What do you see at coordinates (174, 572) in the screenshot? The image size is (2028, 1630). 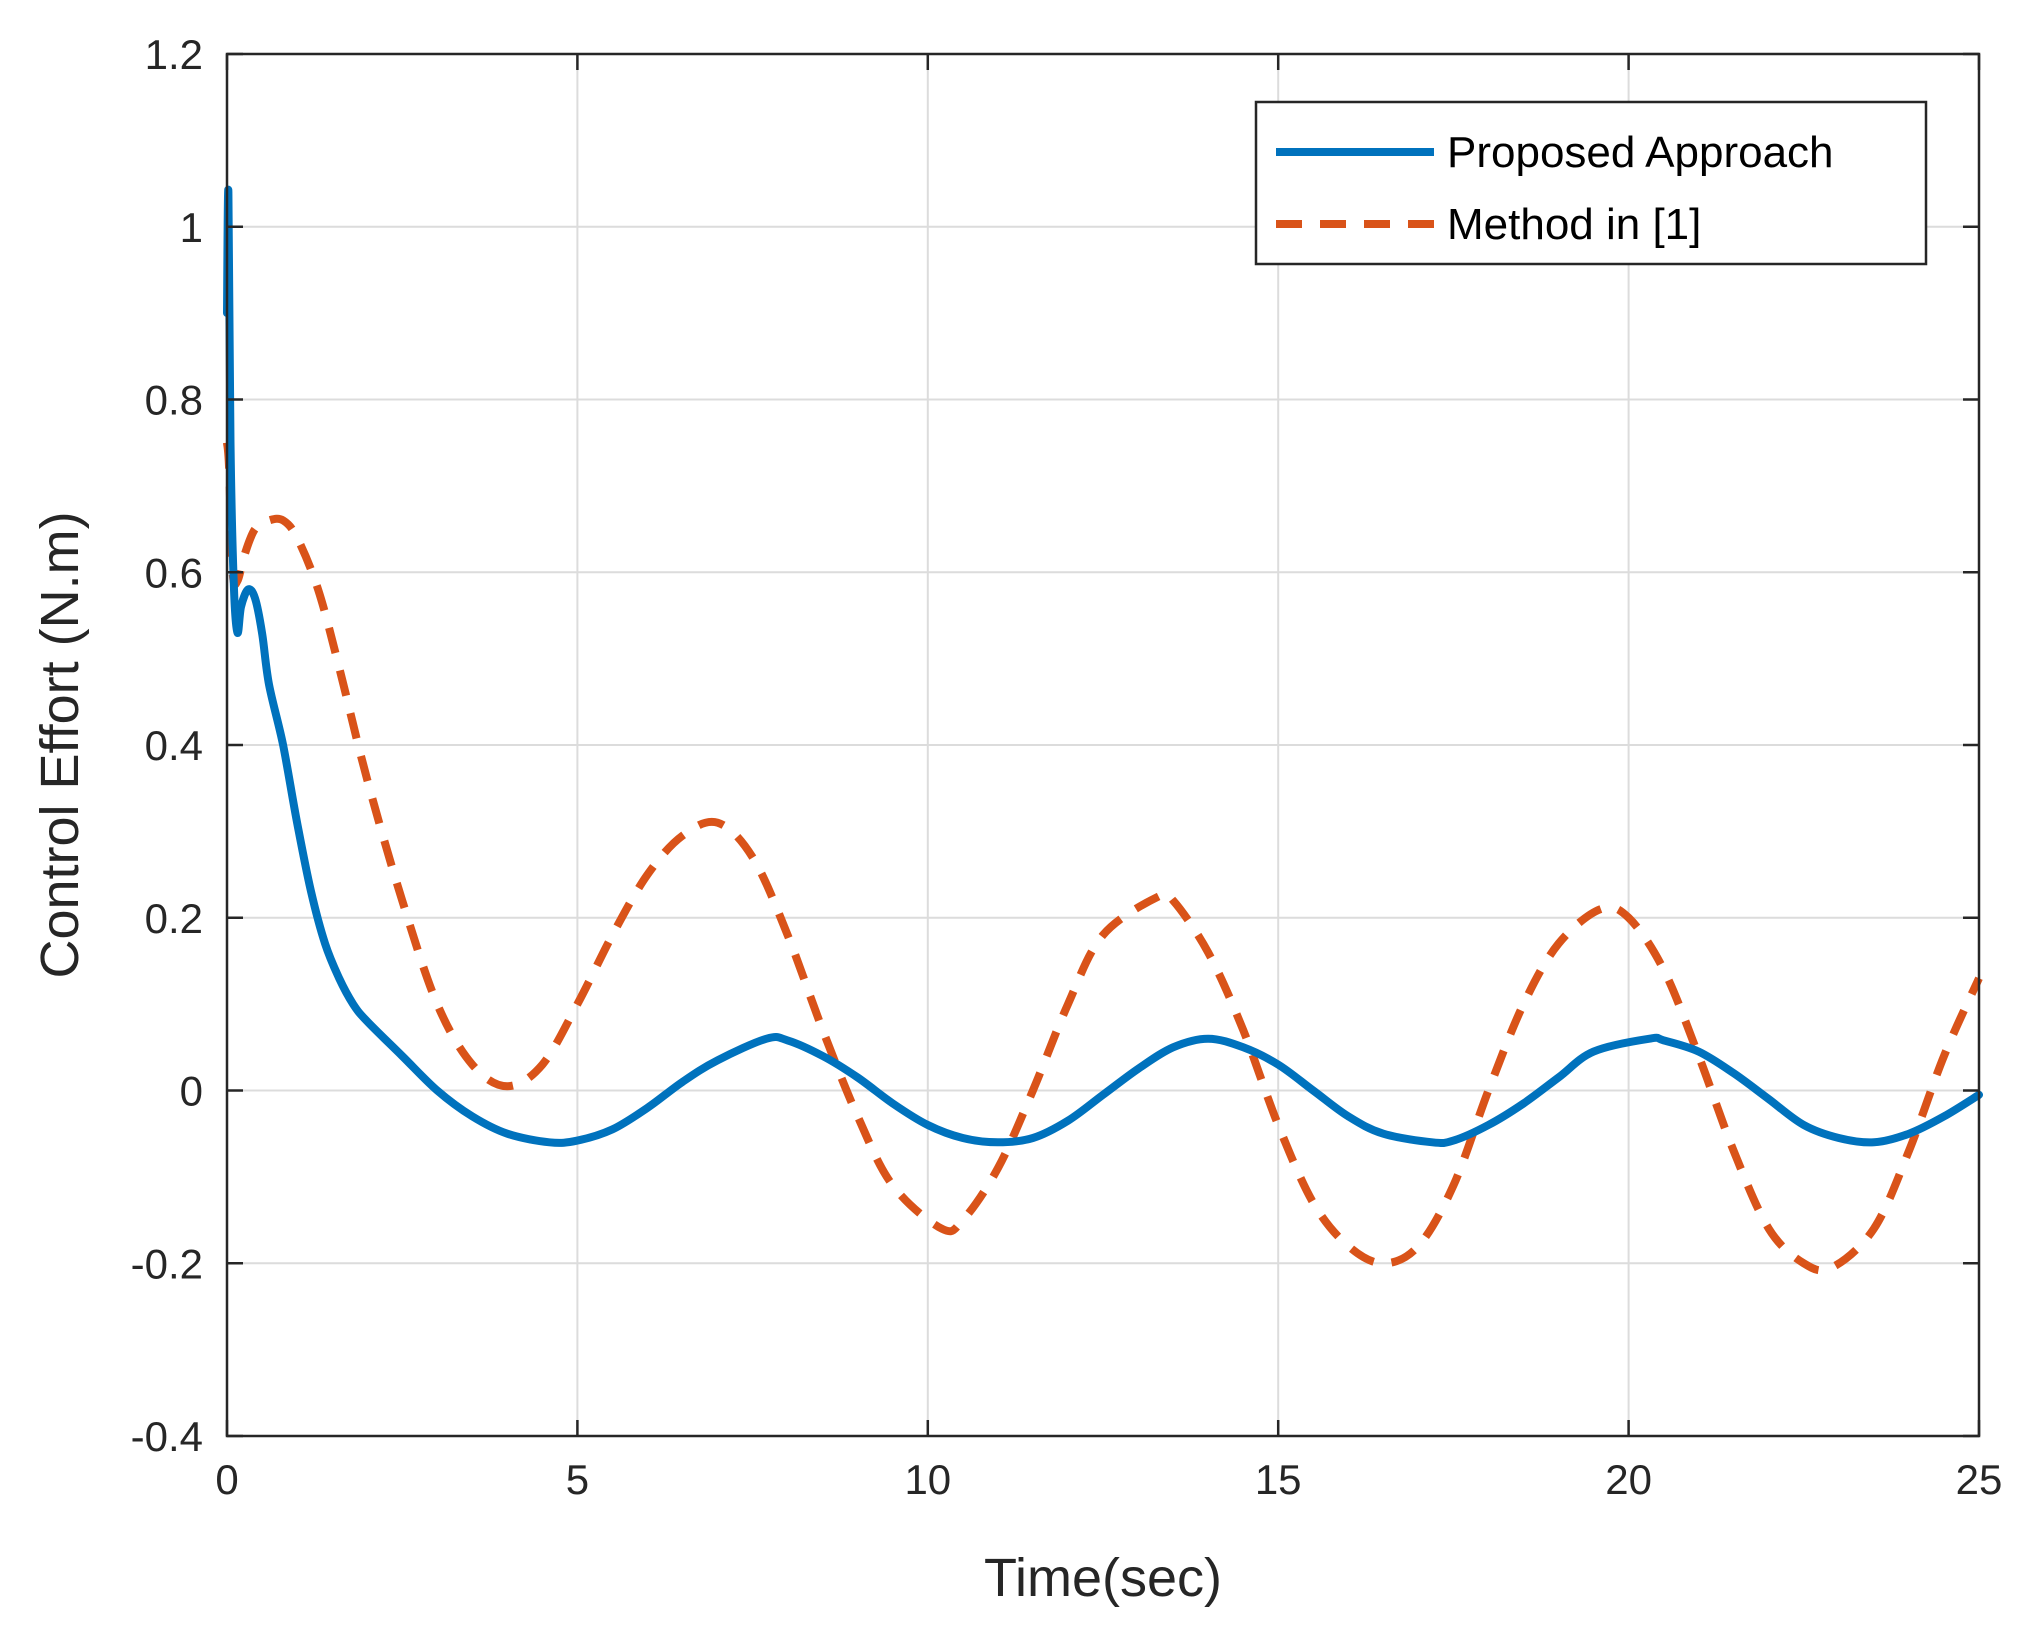 I see `y-tick-label: 0.6` at bounding box center [174, 572].